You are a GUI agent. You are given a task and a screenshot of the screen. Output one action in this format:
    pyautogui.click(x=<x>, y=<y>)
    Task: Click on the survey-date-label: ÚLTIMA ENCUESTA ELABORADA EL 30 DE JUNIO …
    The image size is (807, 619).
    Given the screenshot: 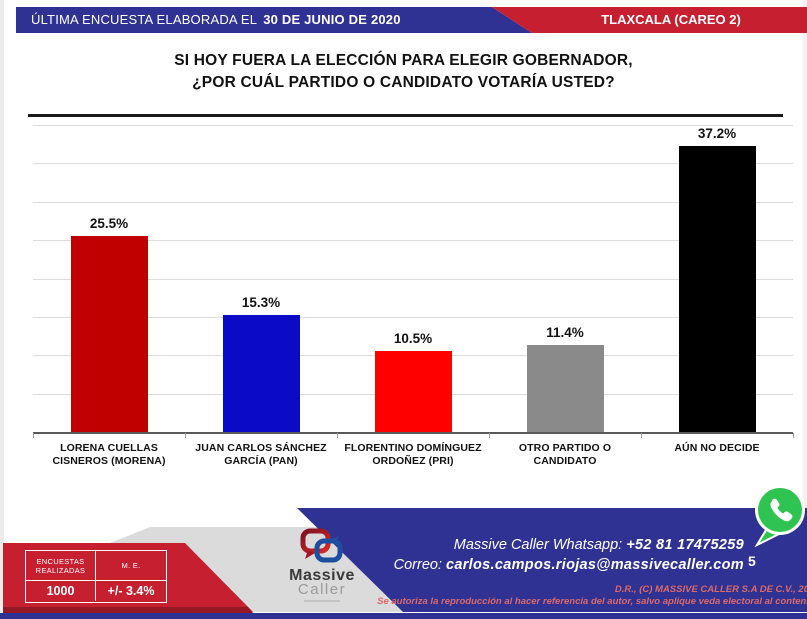 What is the action you would take?
    pyautogui.click(x=216, y=20)
    